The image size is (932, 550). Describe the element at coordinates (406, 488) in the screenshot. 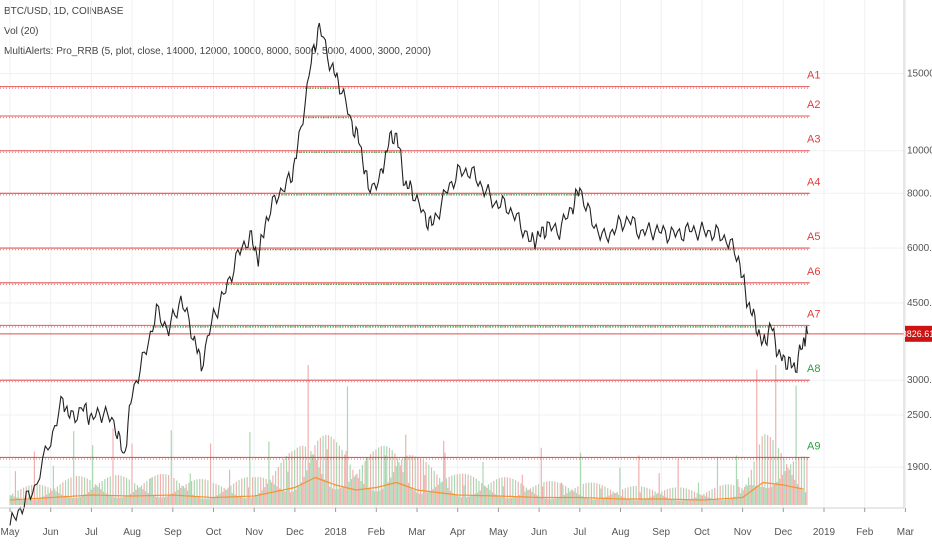

I see `volume-ma-line` at that location.